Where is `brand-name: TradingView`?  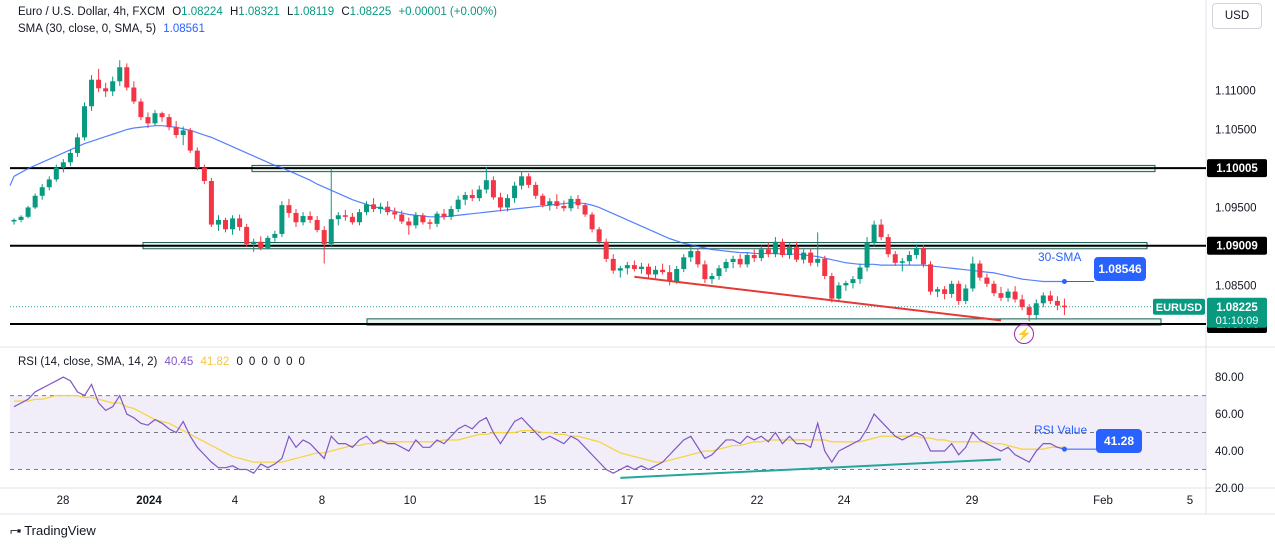
brand-name: TradingView is located at coordinates (60, 530).